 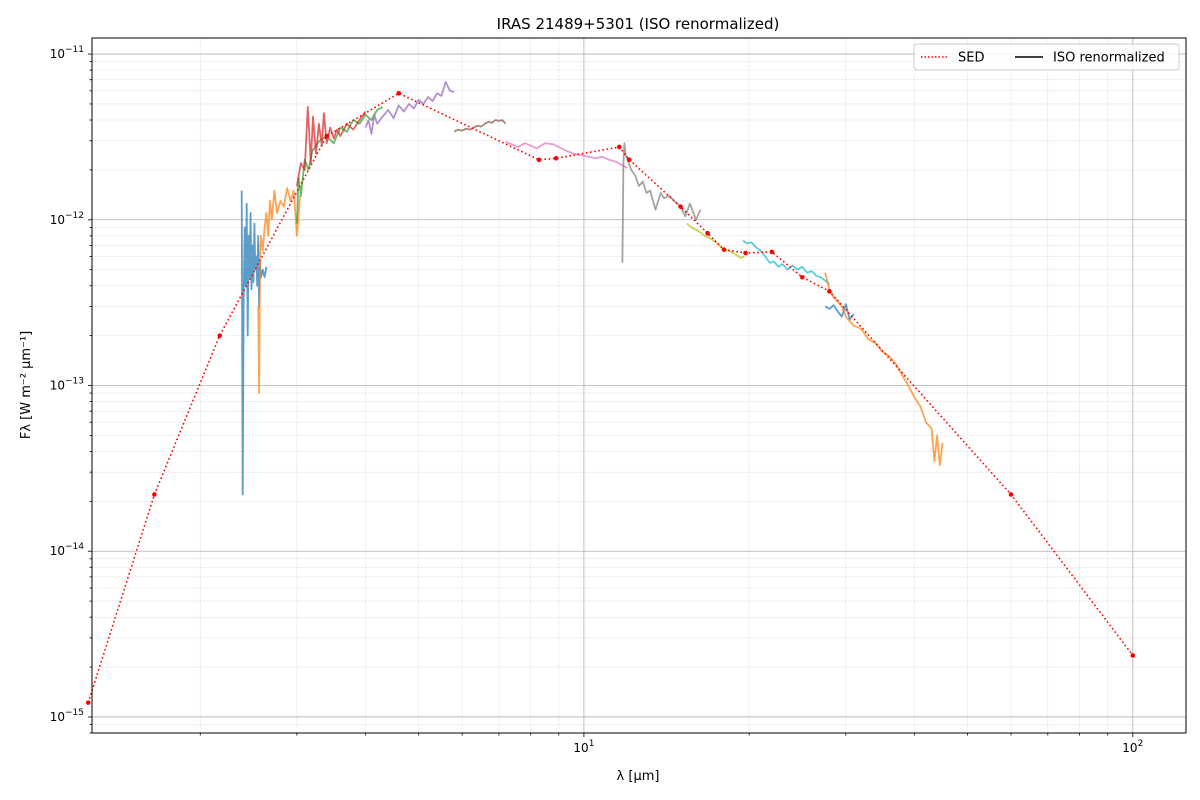 I want to click on y-tick-label: 10−11, so click(x=67, y=53).